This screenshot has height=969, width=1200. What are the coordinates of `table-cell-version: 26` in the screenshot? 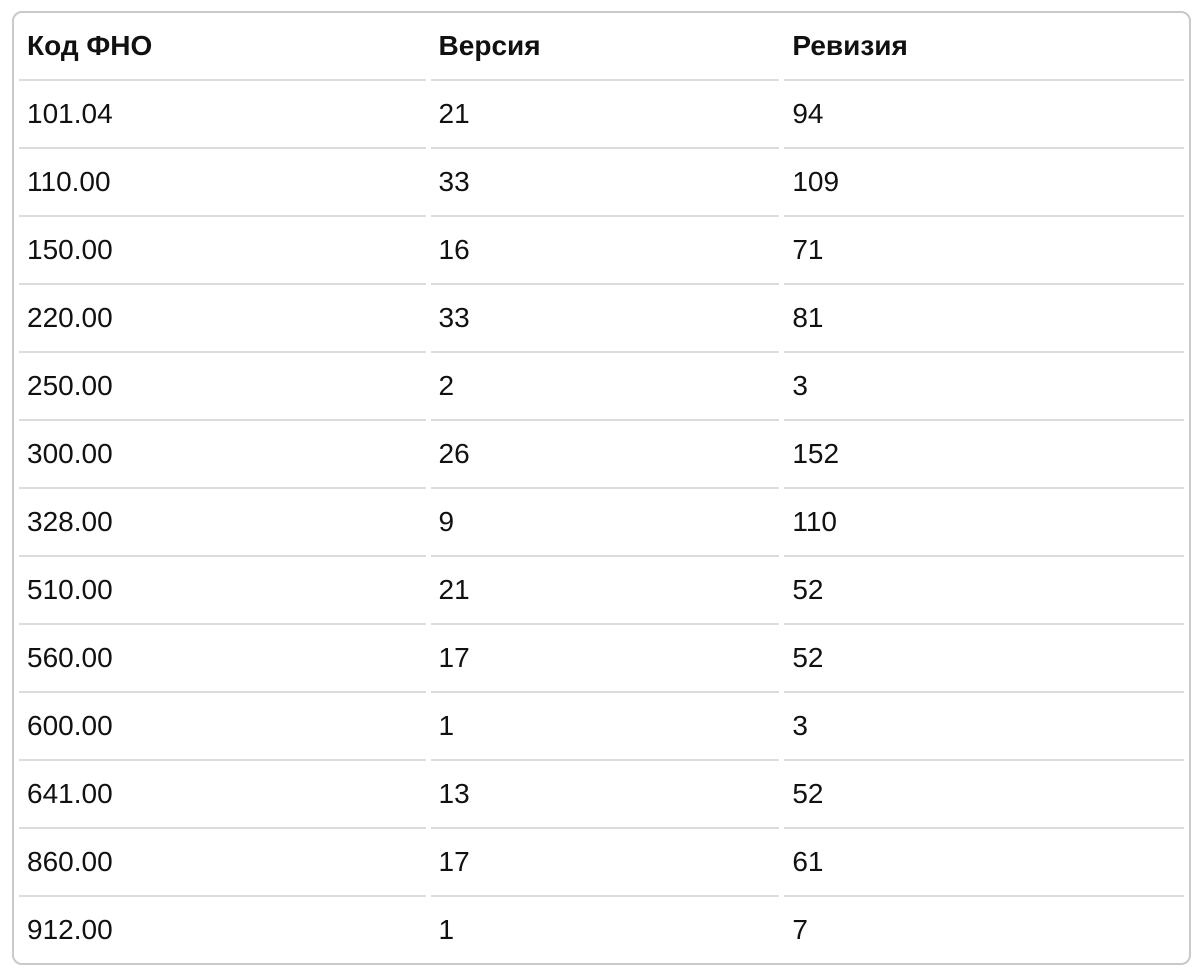 It's located at (605, 453).